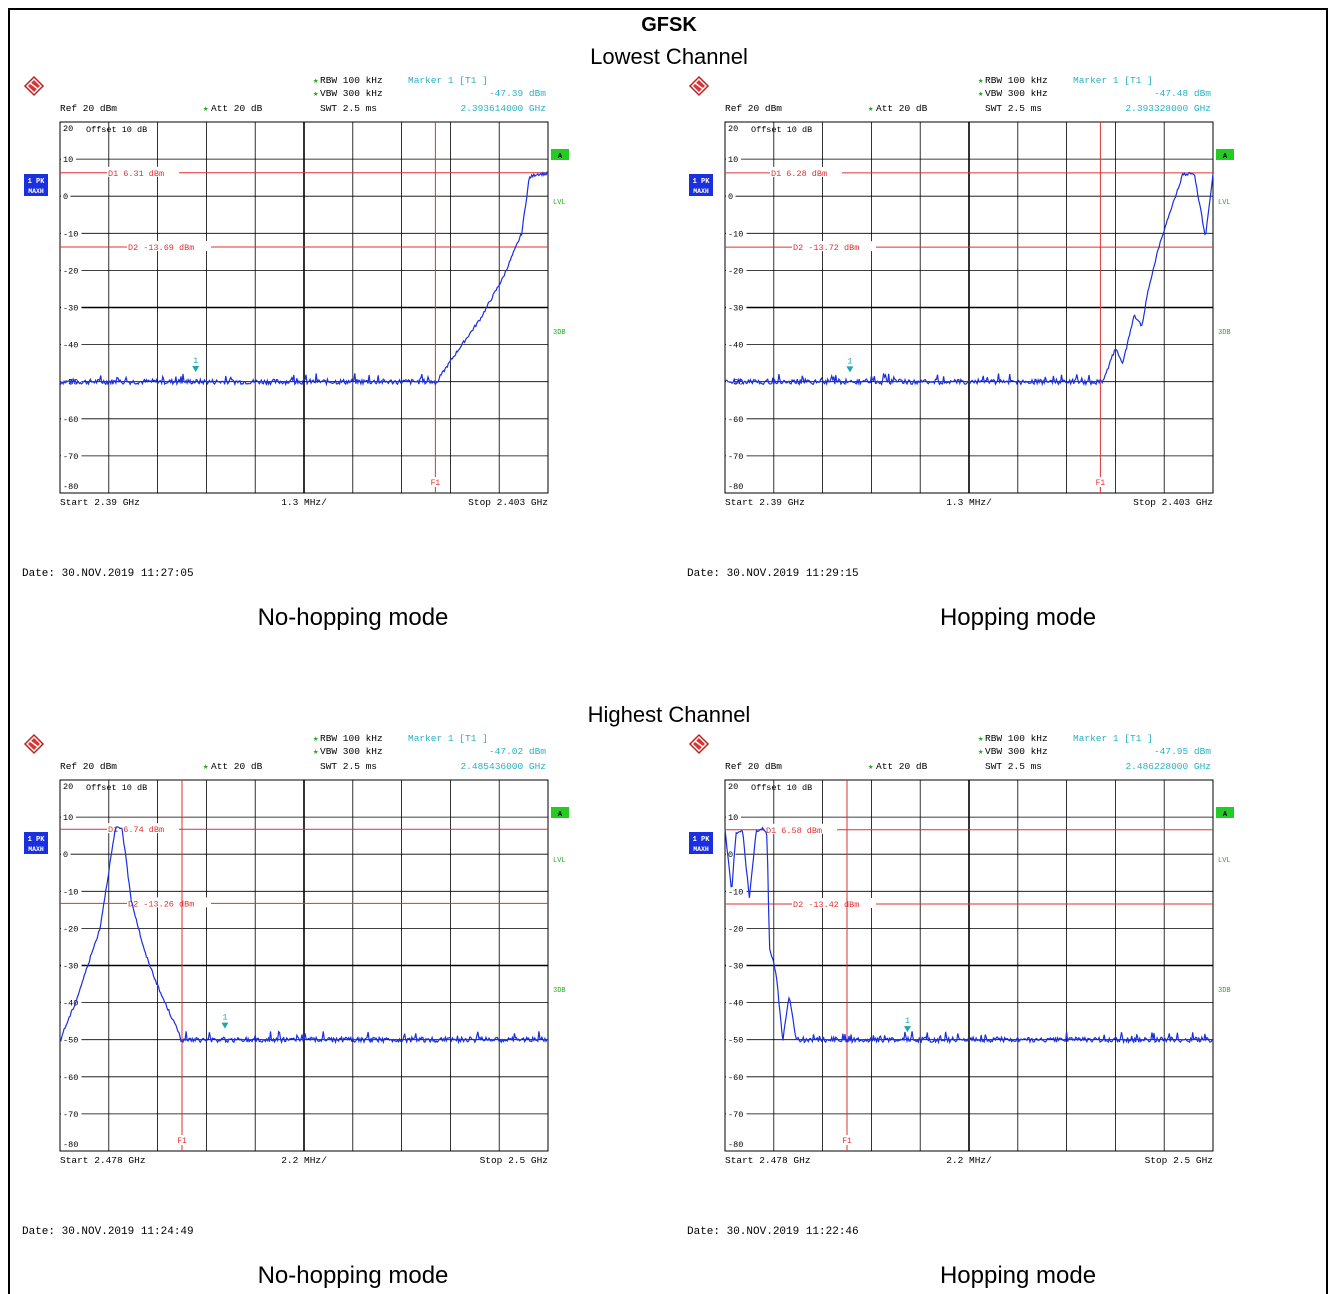 The height and width of the screenshot is (1294, 1338). I want to click on section-title-lowest: Lowest Channel, so click(669, 56).